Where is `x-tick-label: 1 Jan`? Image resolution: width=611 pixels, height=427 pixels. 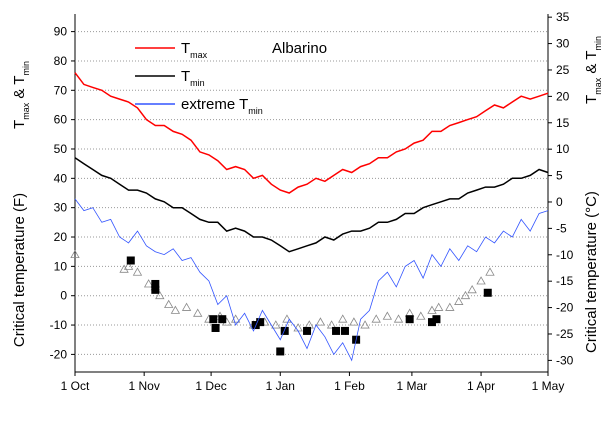
x-tick-label: 1 Jan is located at coordinates (280, 386).